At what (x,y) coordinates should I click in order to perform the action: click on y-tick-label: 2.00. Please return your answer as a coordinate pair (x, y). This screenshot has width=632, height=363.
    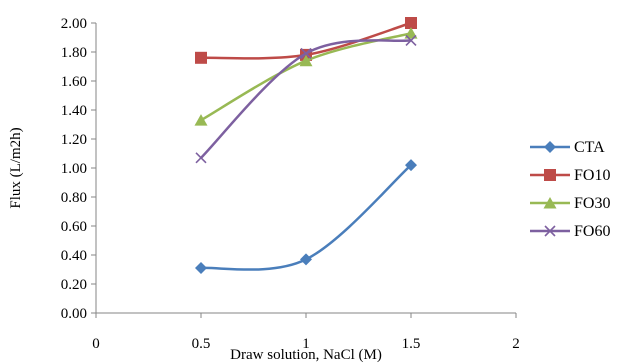
    Looking at the image, I should click on (74, 24).